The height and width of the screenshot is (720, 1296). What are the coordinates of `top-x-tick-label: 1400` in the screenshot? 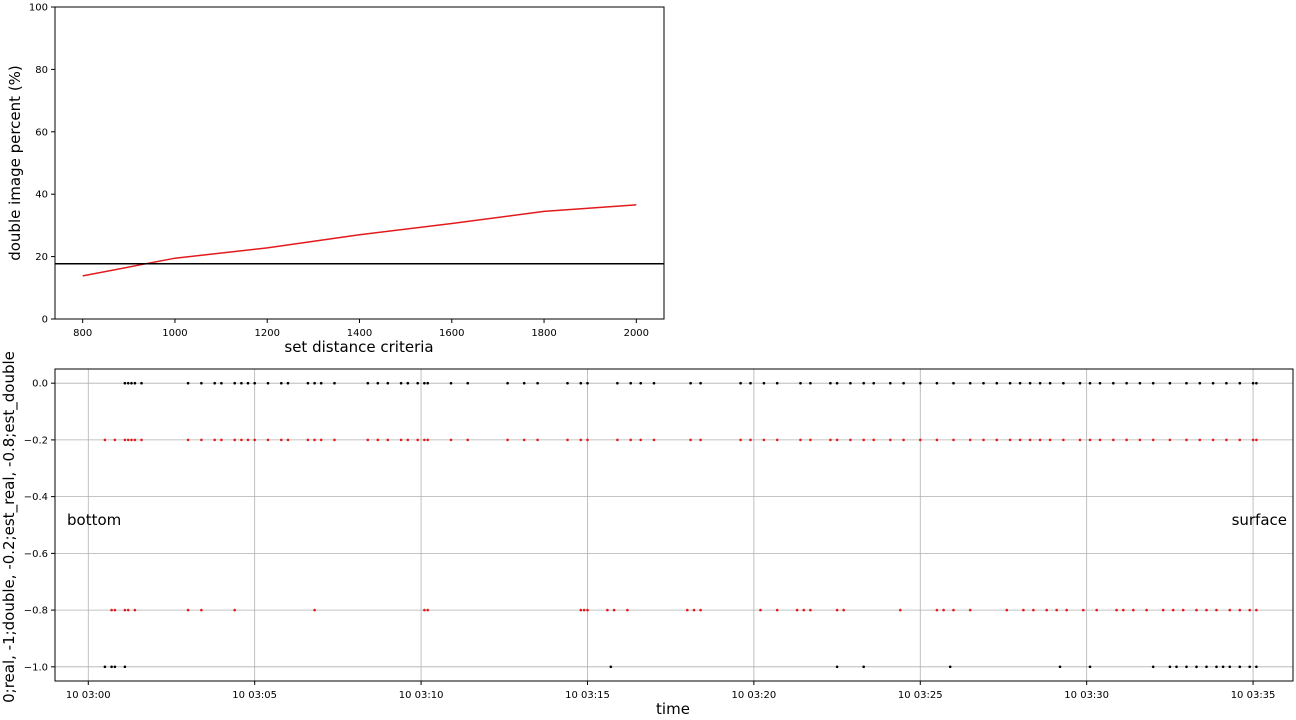 It's located at (359, 333).